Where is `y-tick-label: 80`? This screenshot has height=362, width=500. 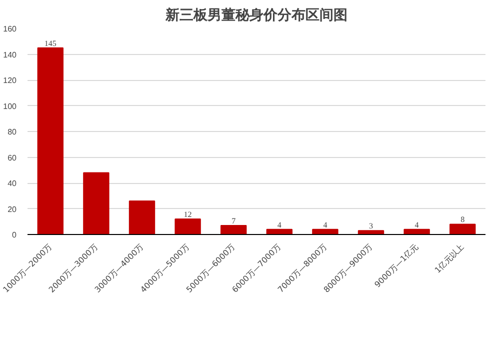 y-tick-label: 80 is located at coordinates (13, 132).